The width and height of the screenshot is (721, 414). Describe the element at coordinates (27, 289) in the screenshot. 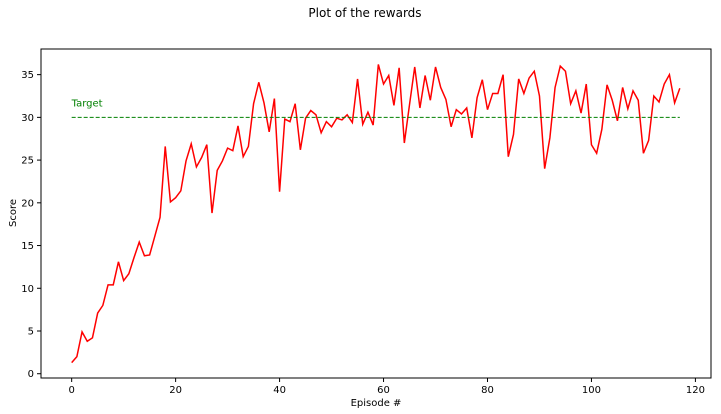

I see `y-tick-label: 10` at that location.